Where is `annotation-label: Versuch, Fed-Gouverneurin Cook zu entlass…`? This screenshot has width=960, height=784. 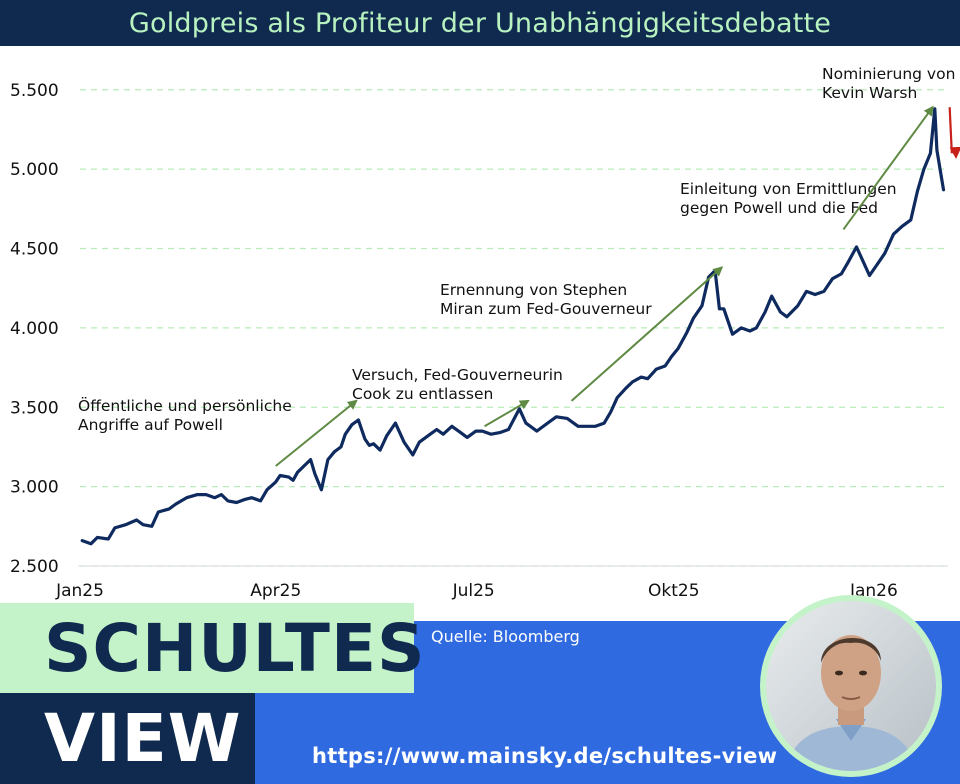 annotation-label: Versuch, Fed-Gouverneurin Cook zu entlass… is located at coordinates (457, 384).